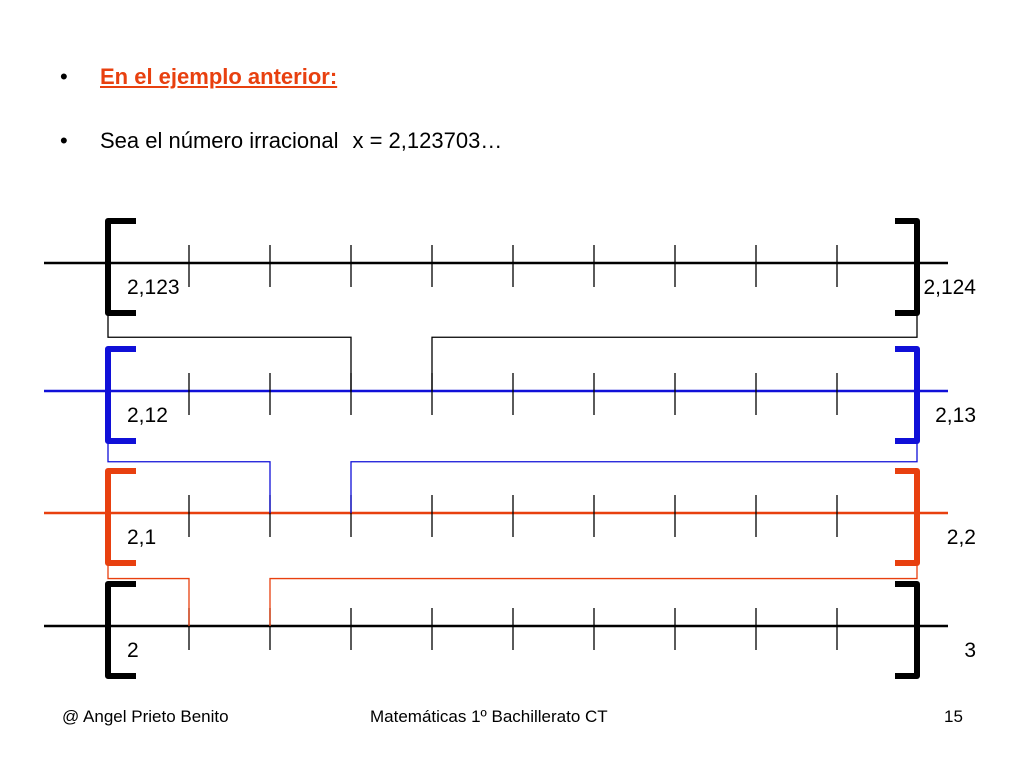 This screenshot has width=1024, height=768. I want to click on interval-left-label: 2,1, so click(141, 537).